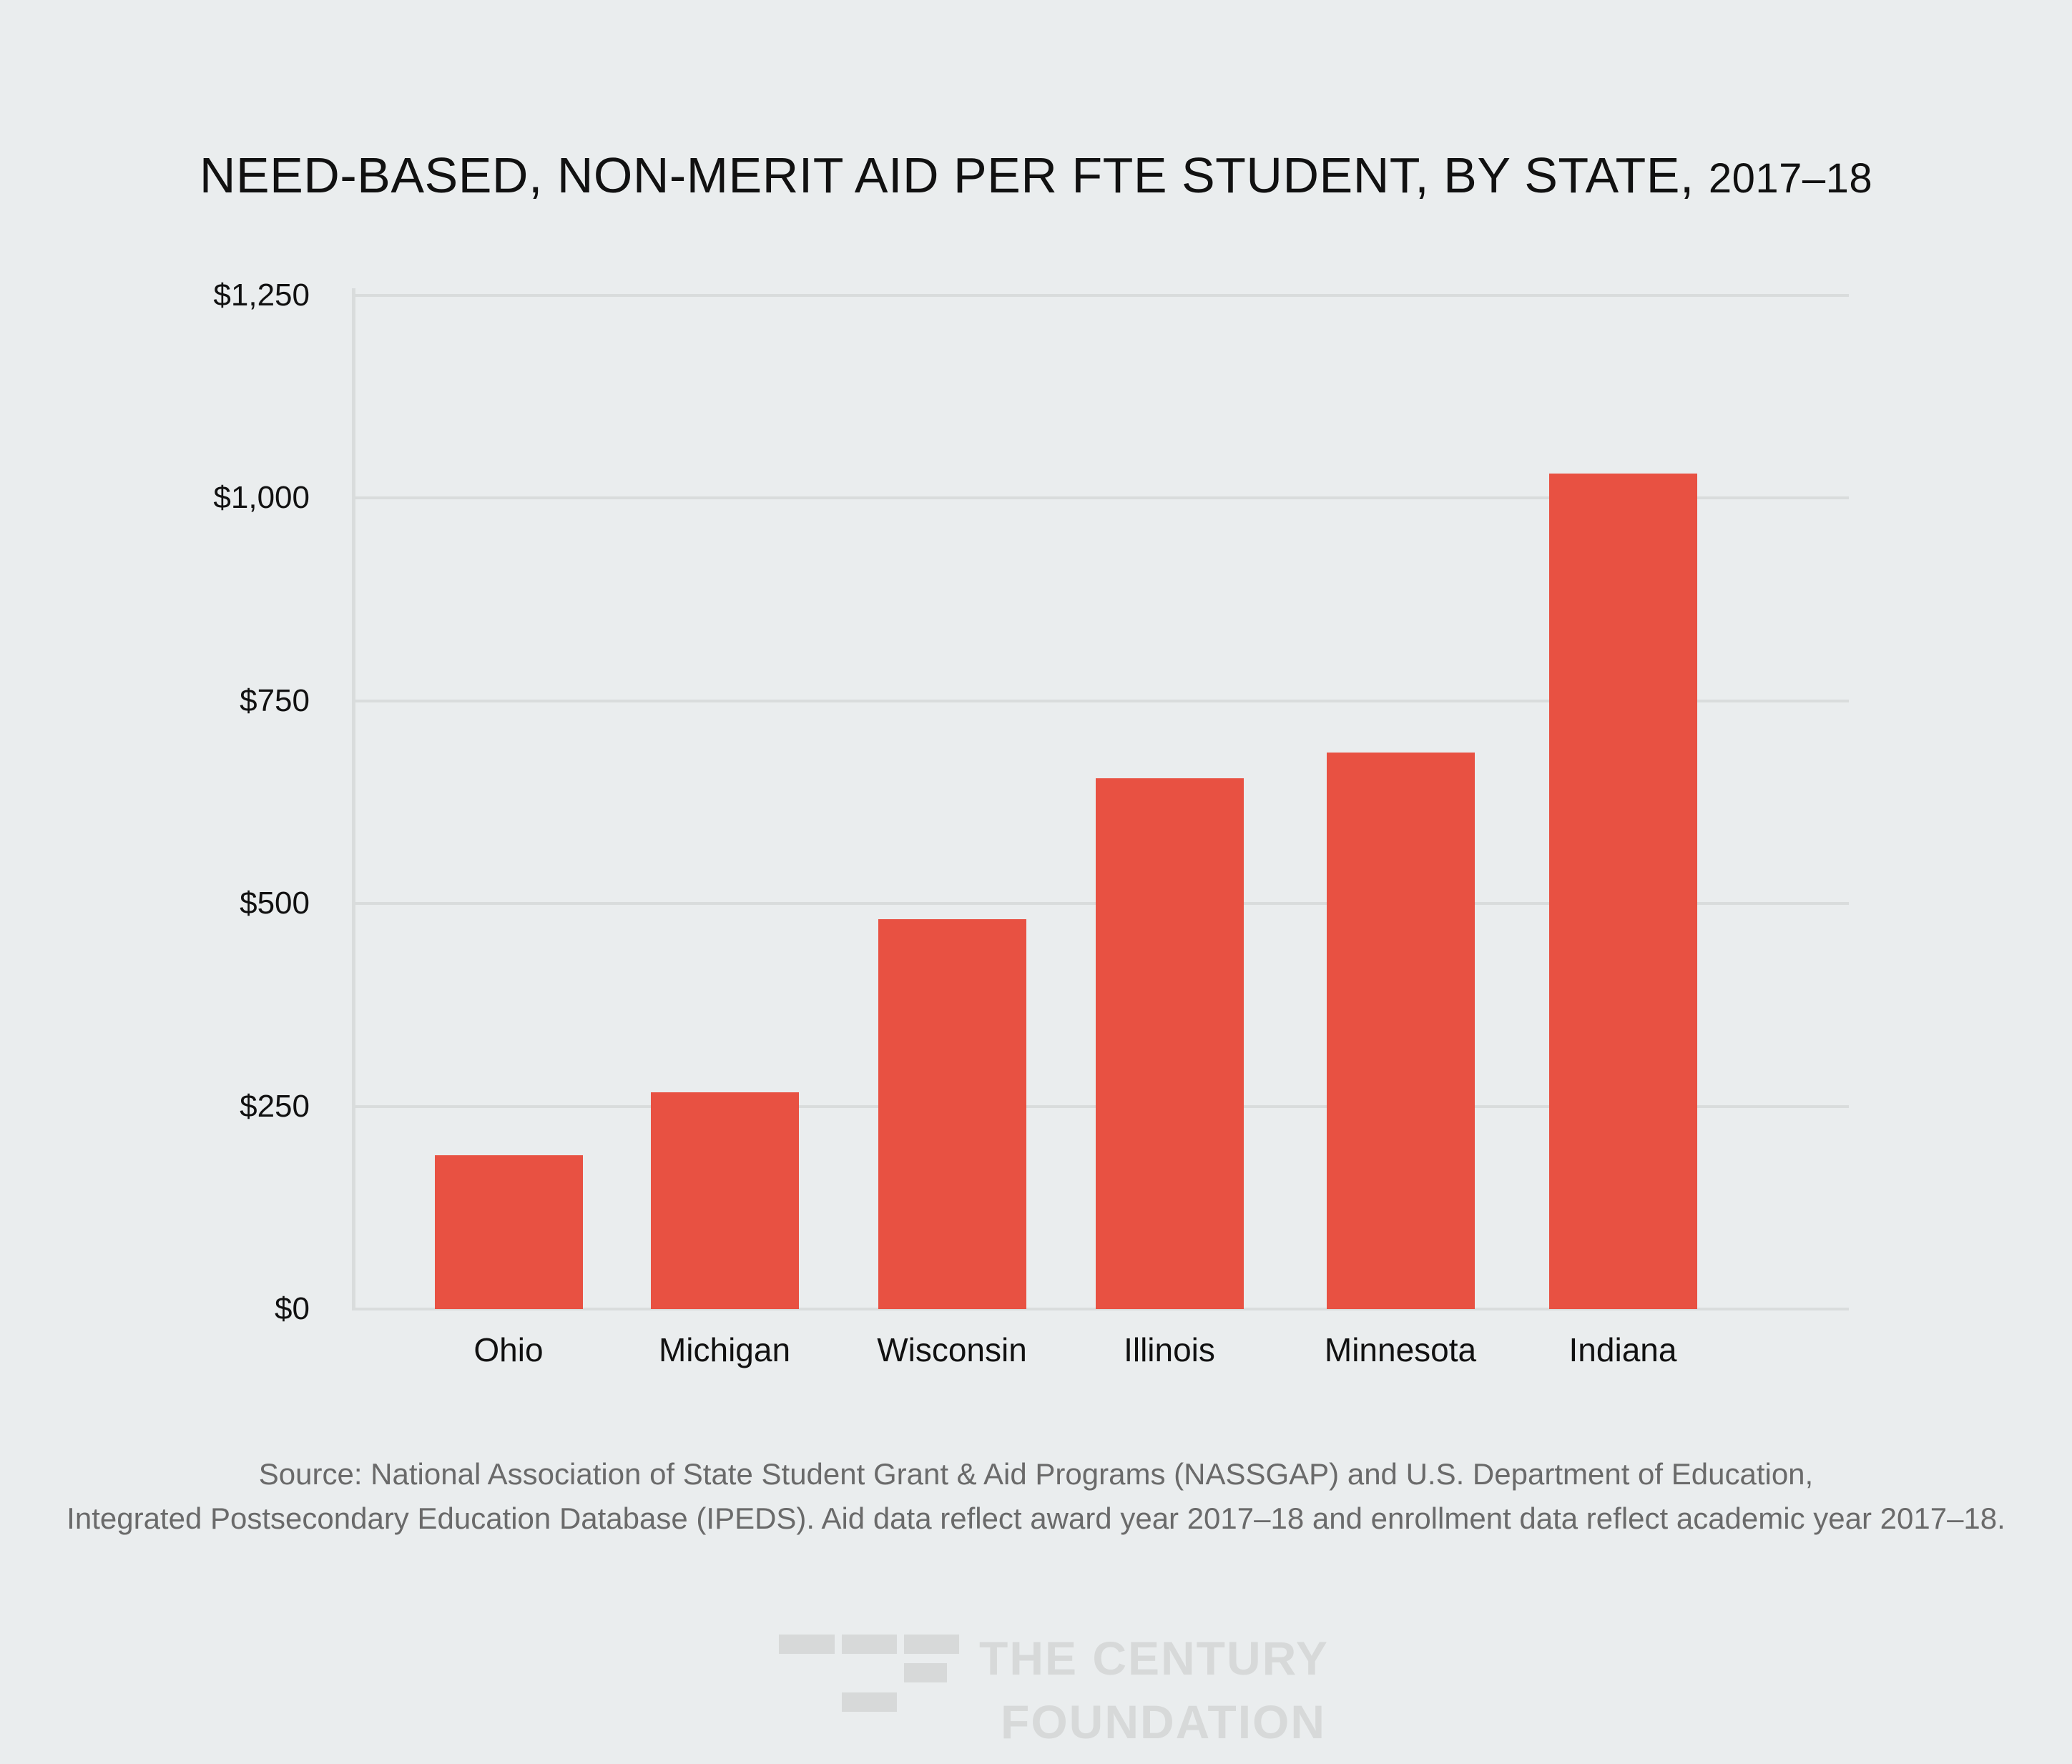  Describe the element at coordinates (261, 296) in the screenshot. I see `y-tick-label: $1,250` at that location.